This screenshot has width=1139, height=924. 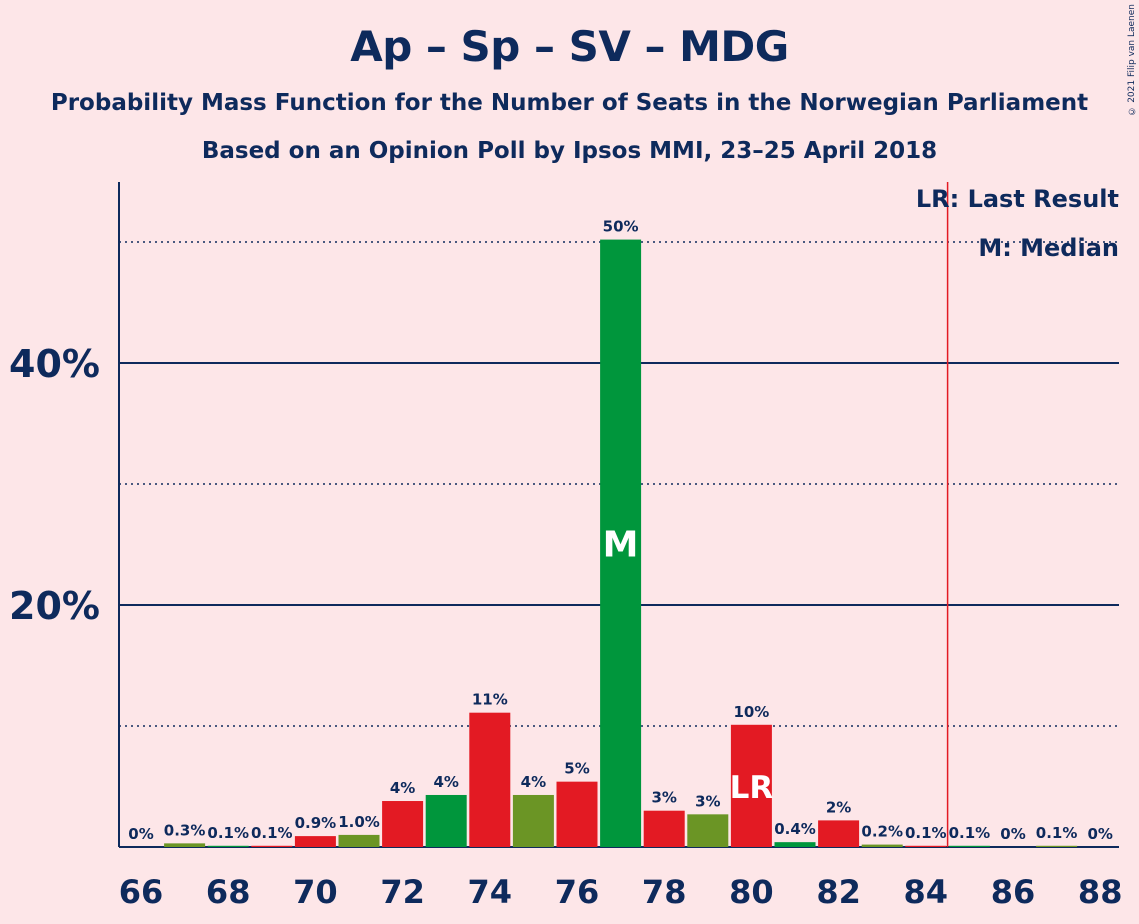 I want to click on median-marker: M, so click(x=621, y=544).